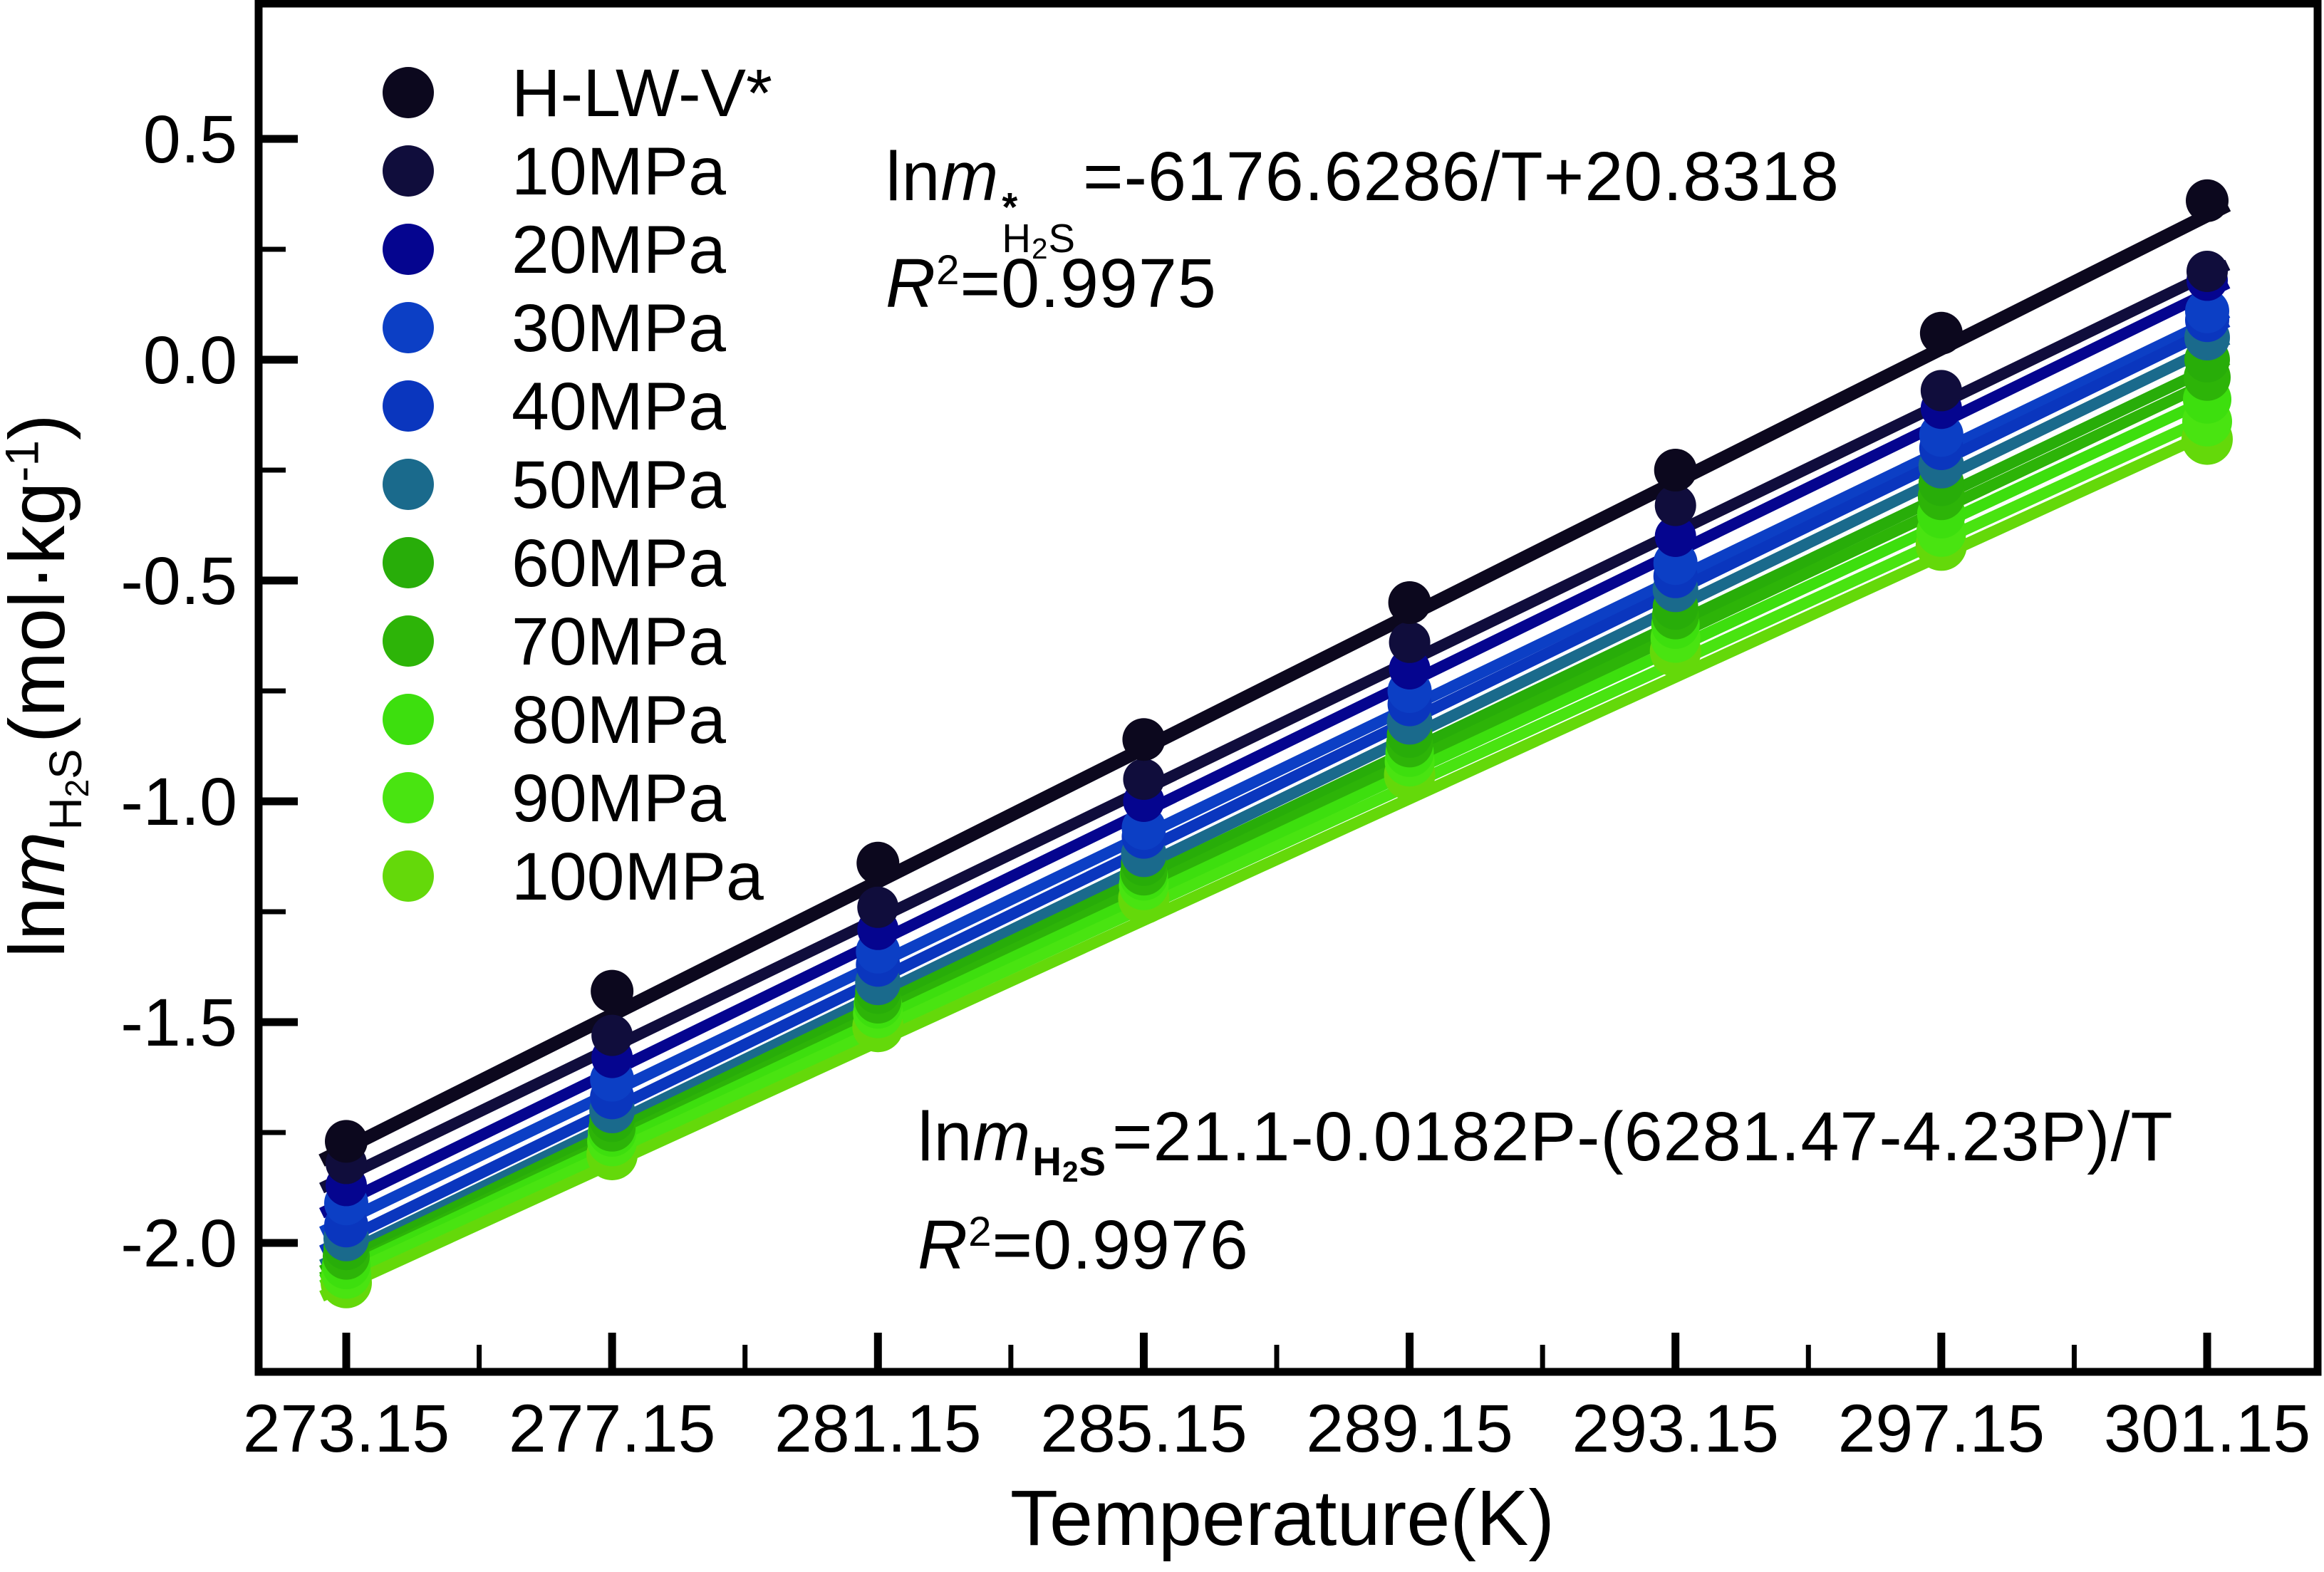 The image size is (2324, 1572). Describe the element at coordinates (619, 642) in the screenshot. I see `legend-label-70MPa: 70MPa` at that location.